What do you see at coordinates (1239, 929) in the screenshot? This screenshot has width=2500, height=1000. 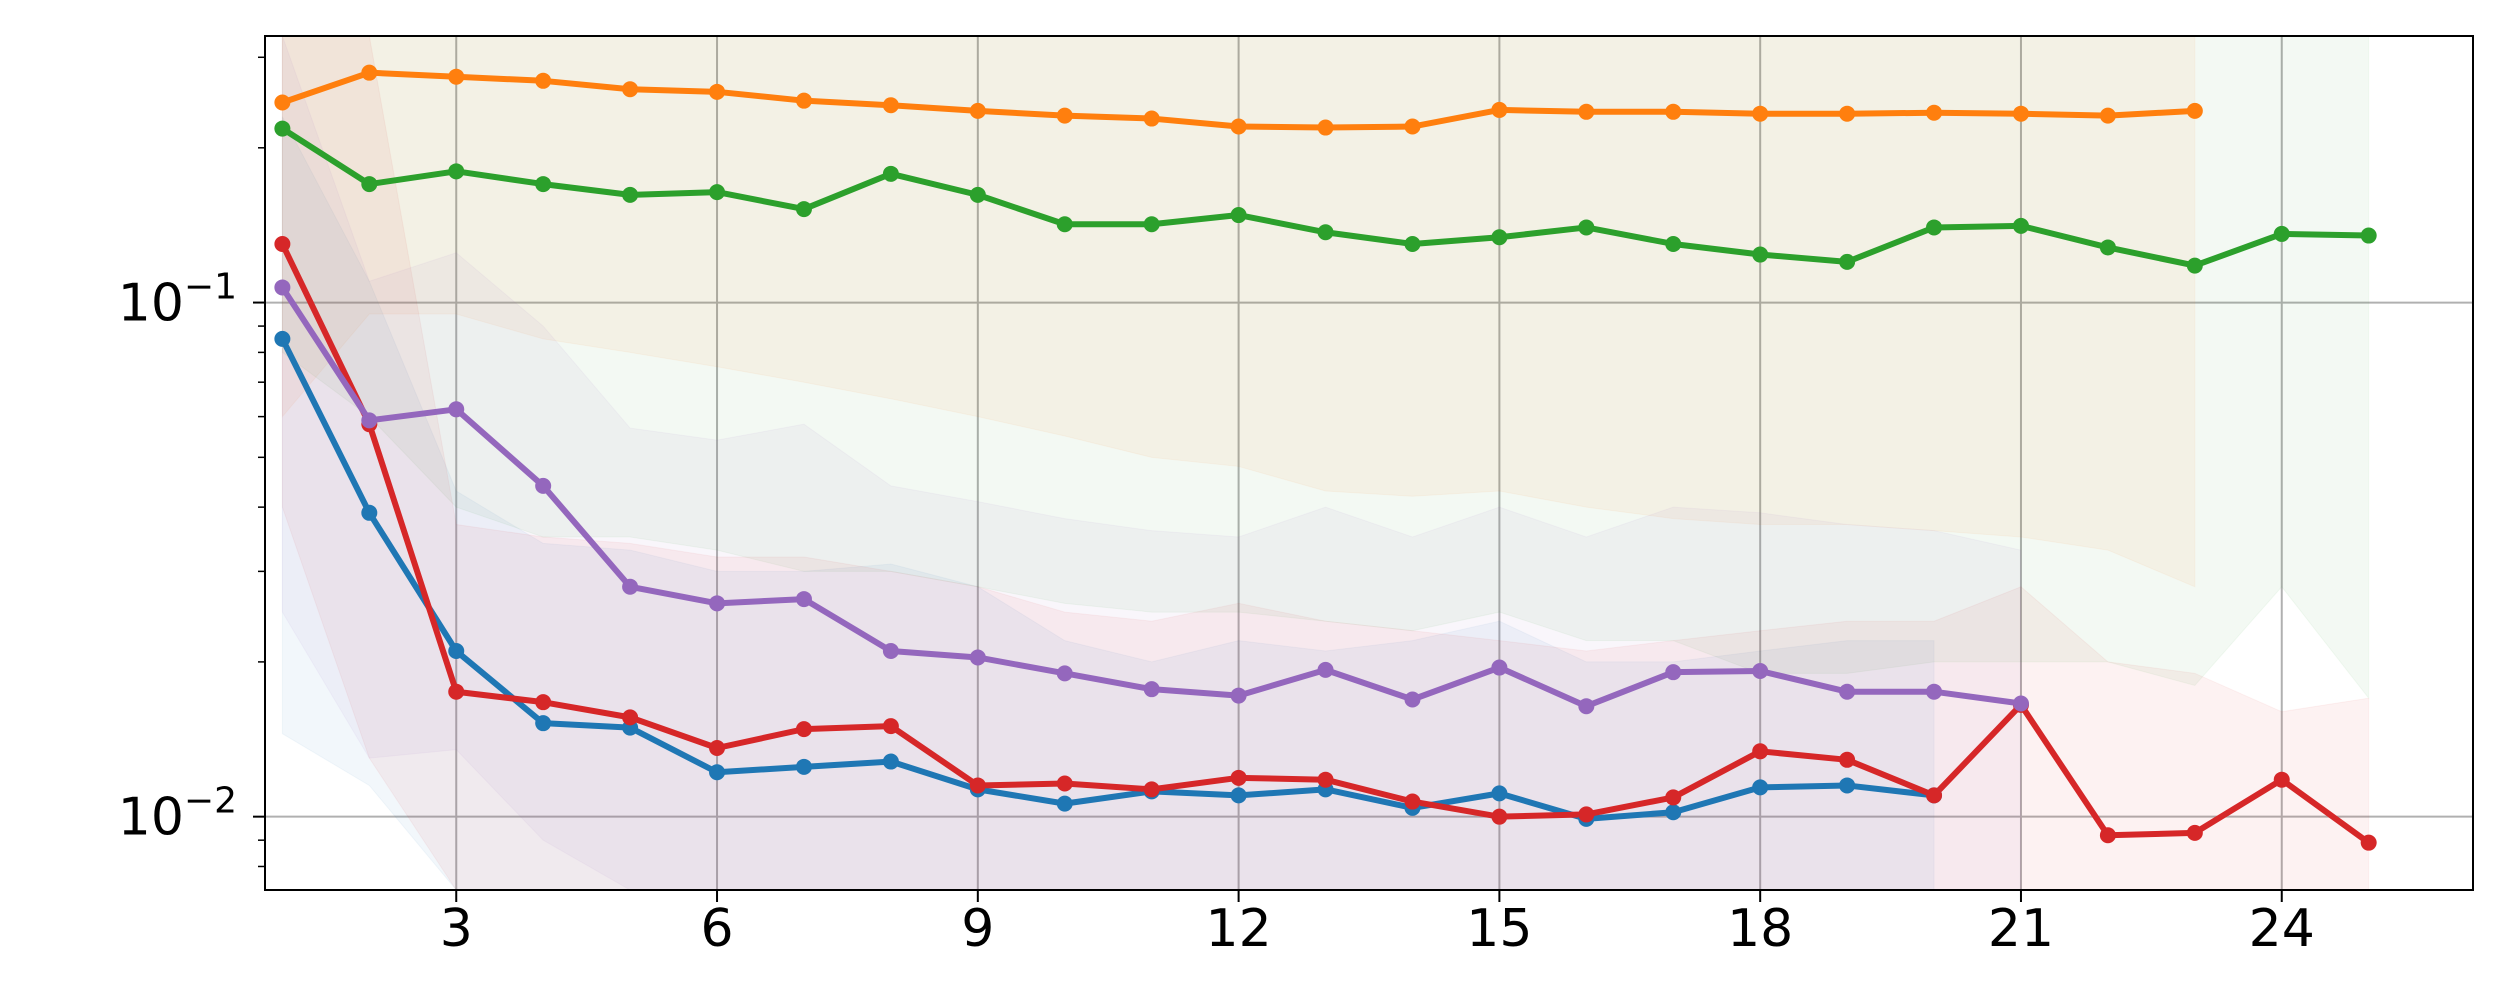 I see `x-tick-label: 12` at bounding box center [1239, 929].